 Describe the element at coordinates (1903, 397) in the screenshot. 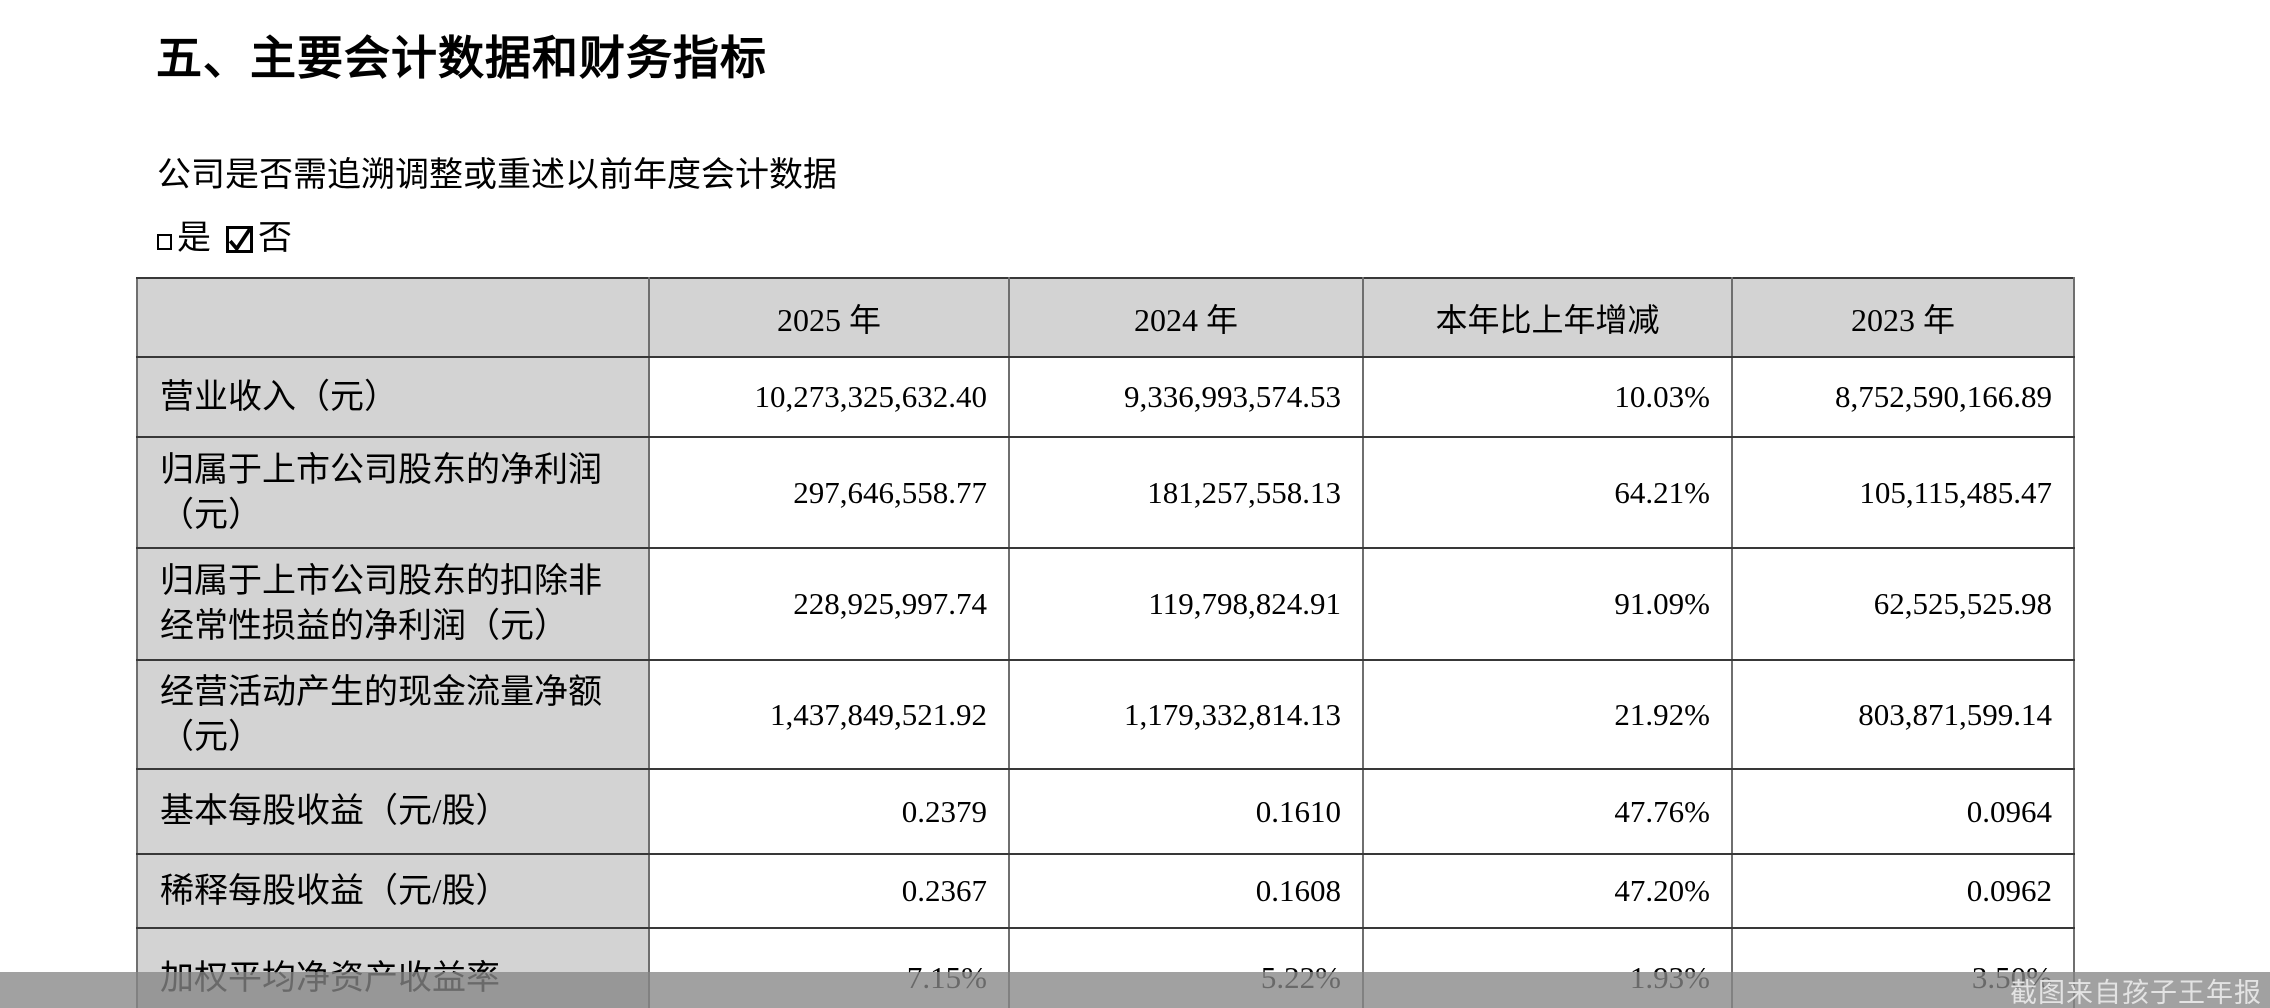

I see `value-2023: 8,752,590,166.89` at that location.